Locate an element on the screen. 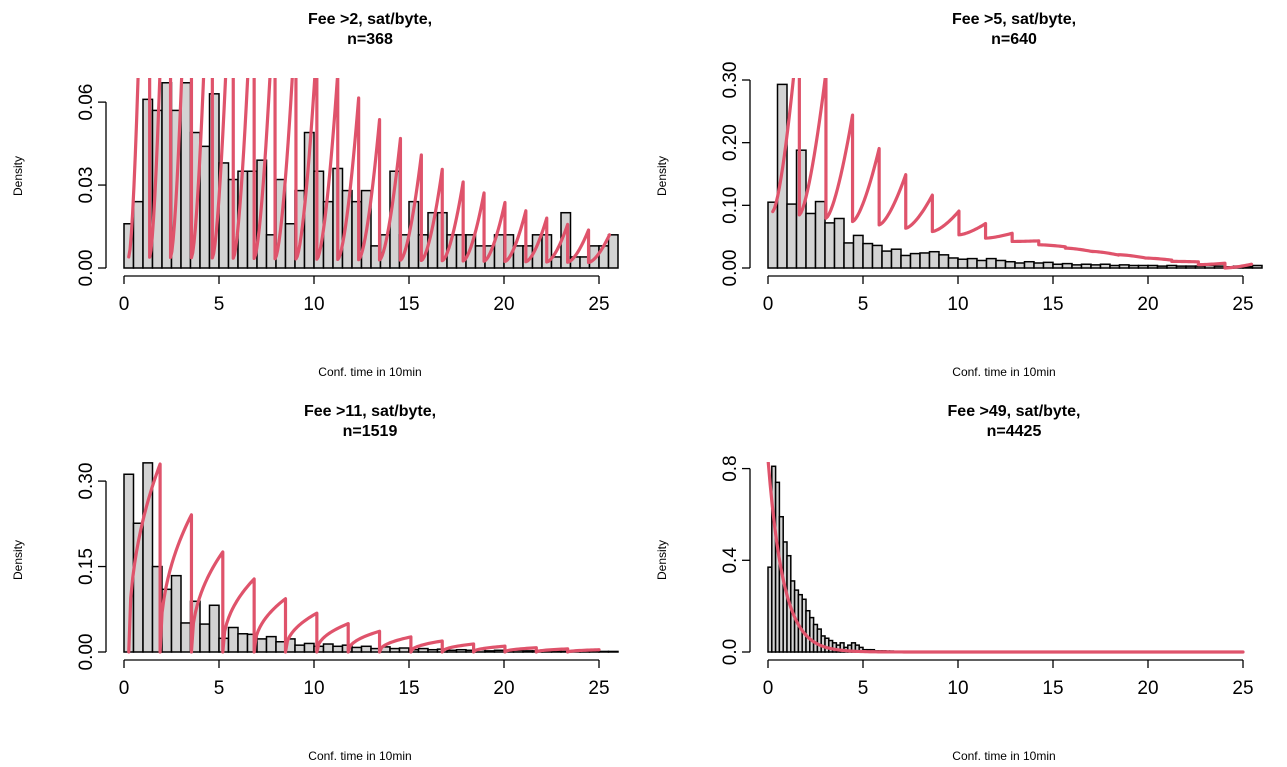 The width and height of the screenshot is (1287, 767). axes-group: 0 5 10 15 20 25 0.00 0.10 0.20 0.30 is located at coordinates (987, 188).